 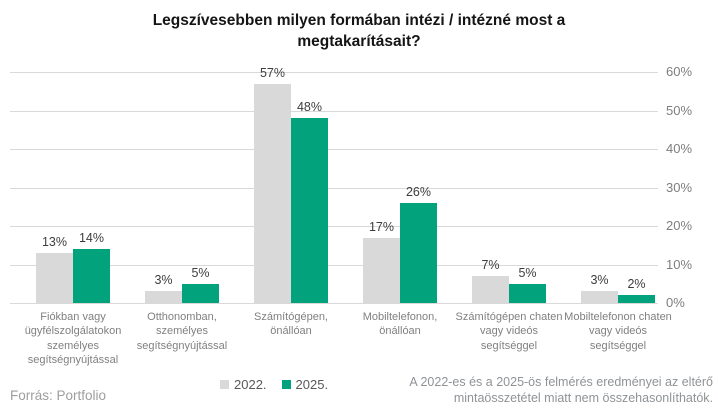 I want to click on value-label: 7%, so click(x=490, y=265).